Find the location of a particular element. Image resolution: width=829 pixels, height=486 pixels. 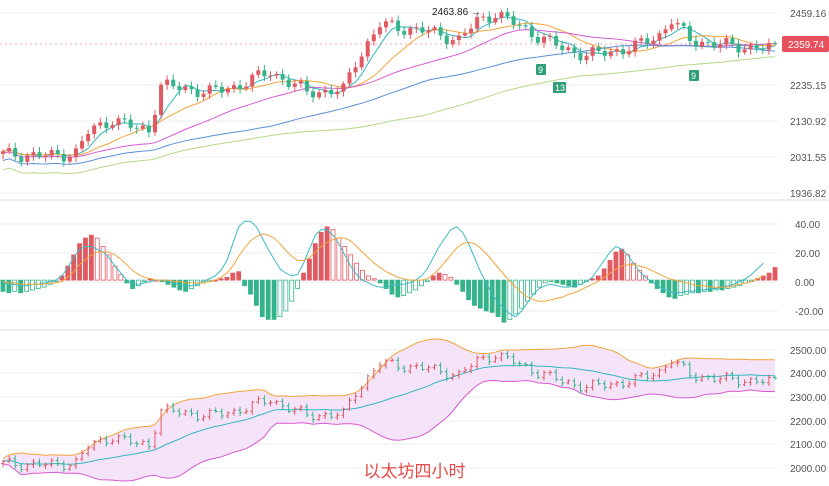

boll-tick-label: 2000.00 is located at coordinates (808, 469).